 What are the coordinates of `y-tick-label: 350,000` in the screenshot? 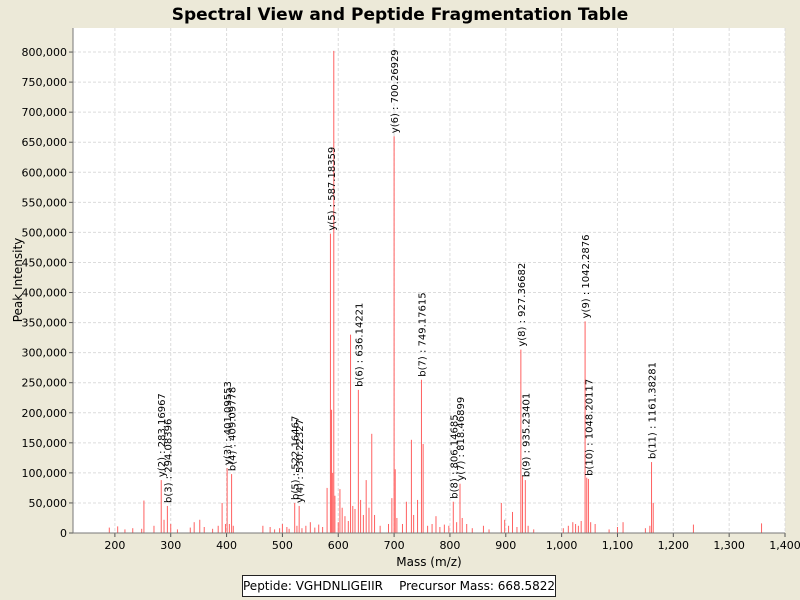 It's located at (45, 323).